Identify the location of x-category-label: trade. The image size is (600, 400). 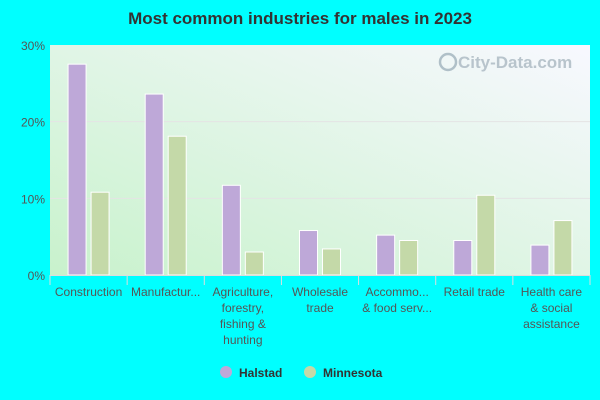
(320, 308).